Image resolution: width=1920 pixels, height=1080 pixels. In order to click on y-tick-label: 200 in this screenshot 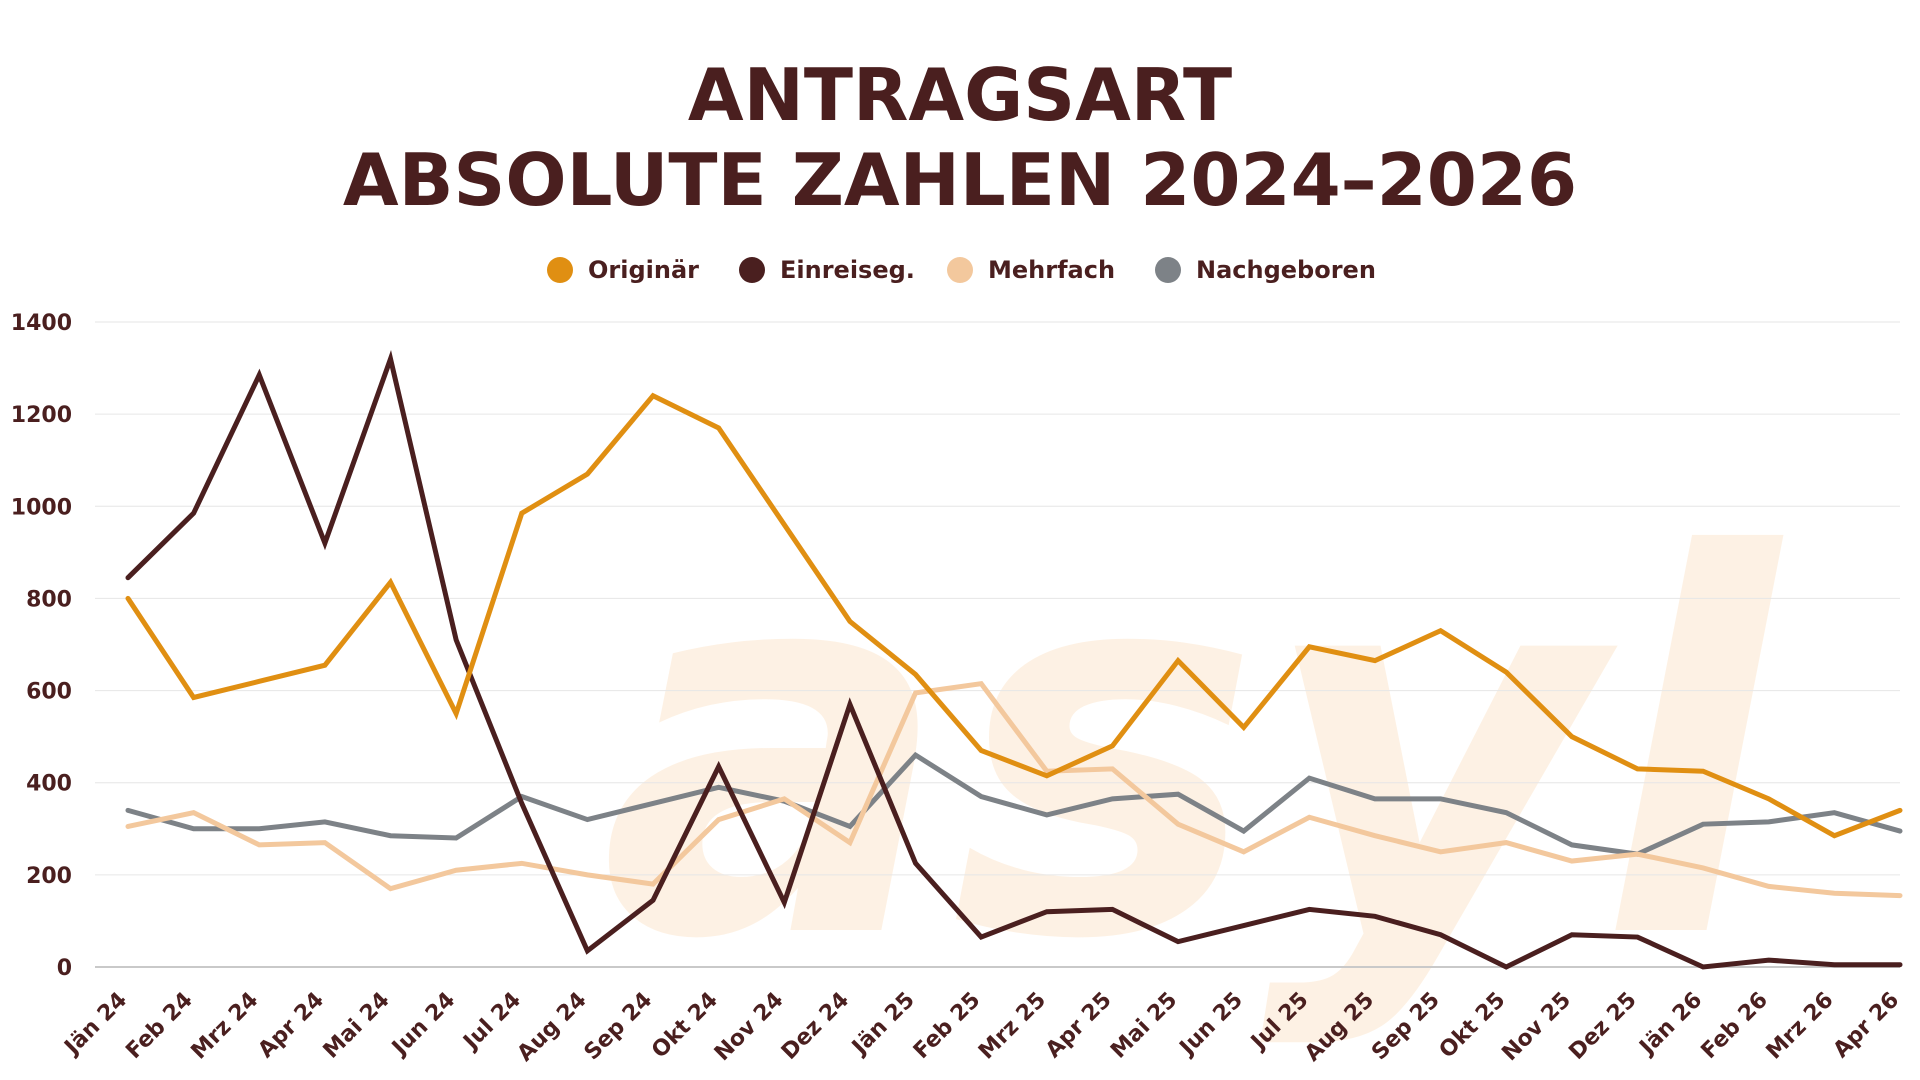, I will do `click(49, 876)`.